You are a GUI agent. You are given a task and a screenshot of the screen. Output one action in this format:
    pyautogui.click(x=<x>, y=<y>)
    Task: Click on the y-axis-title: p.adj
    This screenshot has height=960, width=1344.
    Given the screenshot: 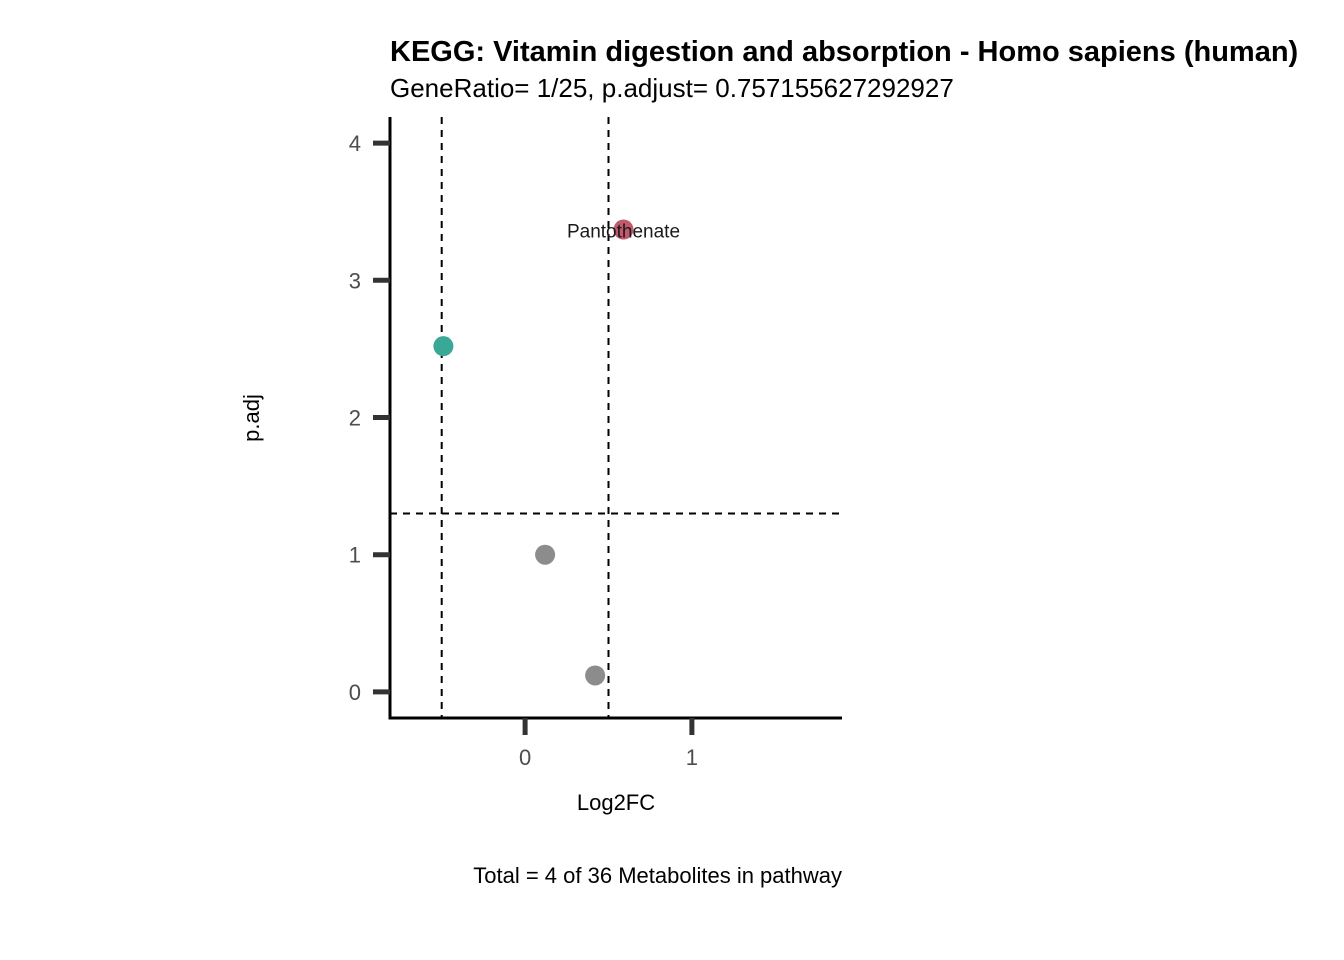 What is the action you would take?
    pyautogui.click(x=251, y=418)
    